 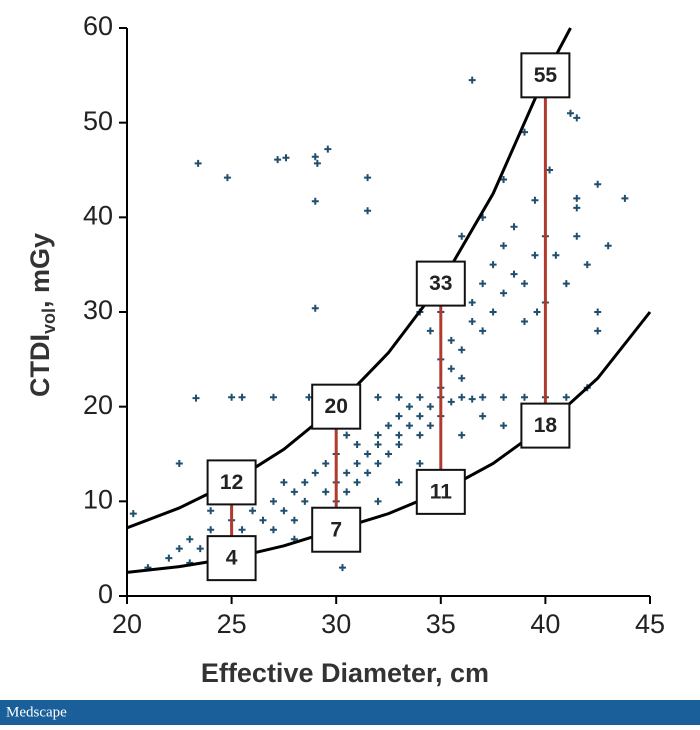 I want to click on y-label-sub: vol, so click(x=49, y=321).